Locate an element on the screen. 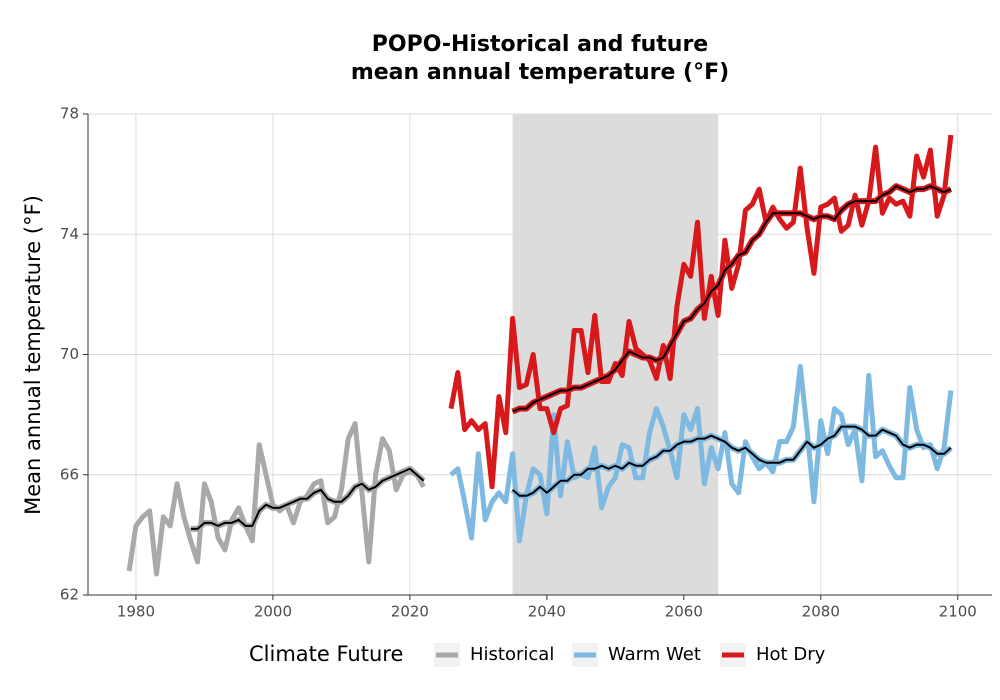 This screenshot has width=1000, height=700. legend-label: Hot Dry is located at coordinates (791, 654).